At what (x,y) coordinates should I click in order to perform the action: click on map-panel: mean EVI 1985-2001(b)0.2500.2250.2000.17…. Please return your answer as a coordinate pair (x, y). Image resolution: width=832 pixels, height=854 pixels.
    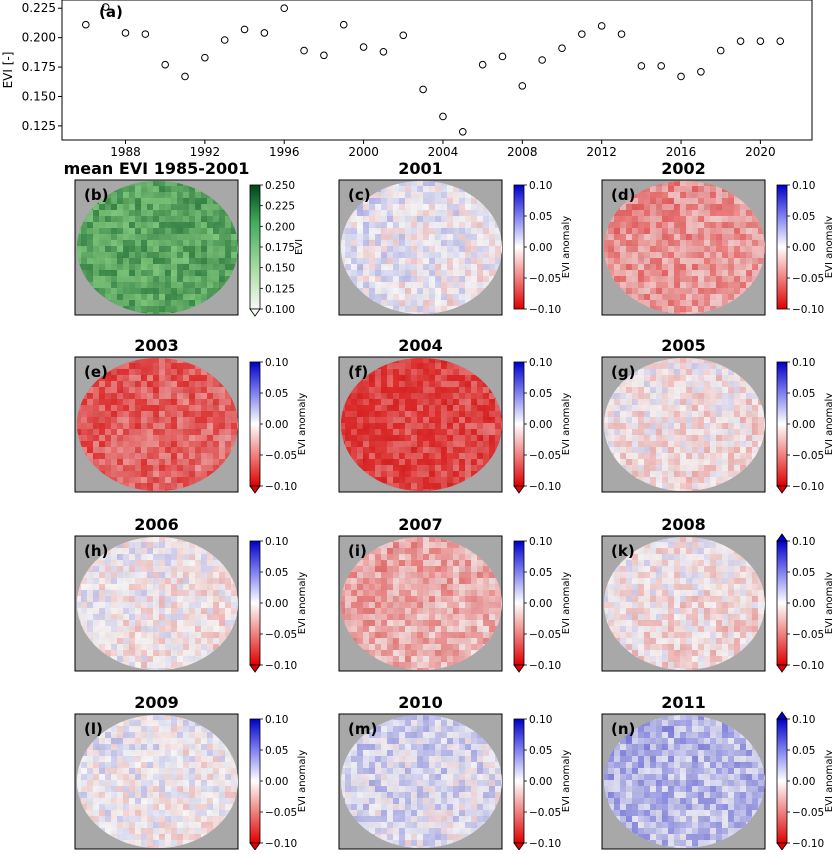
    Looking at the image, I should click on (184, 238).